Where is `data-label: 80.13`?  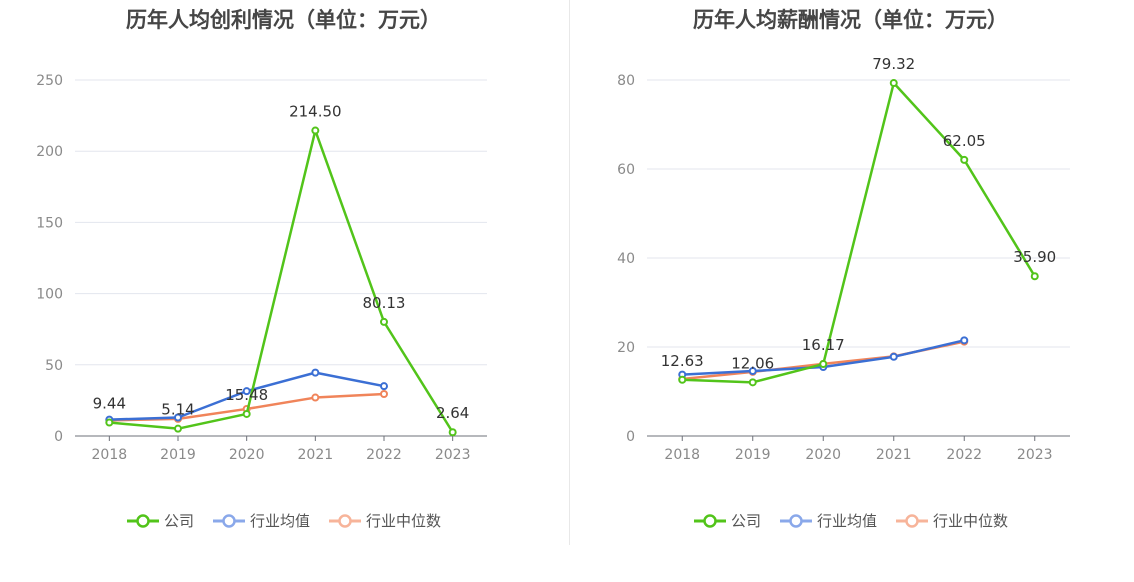 data-label: 80.13 is located at coordinates (384, 303).